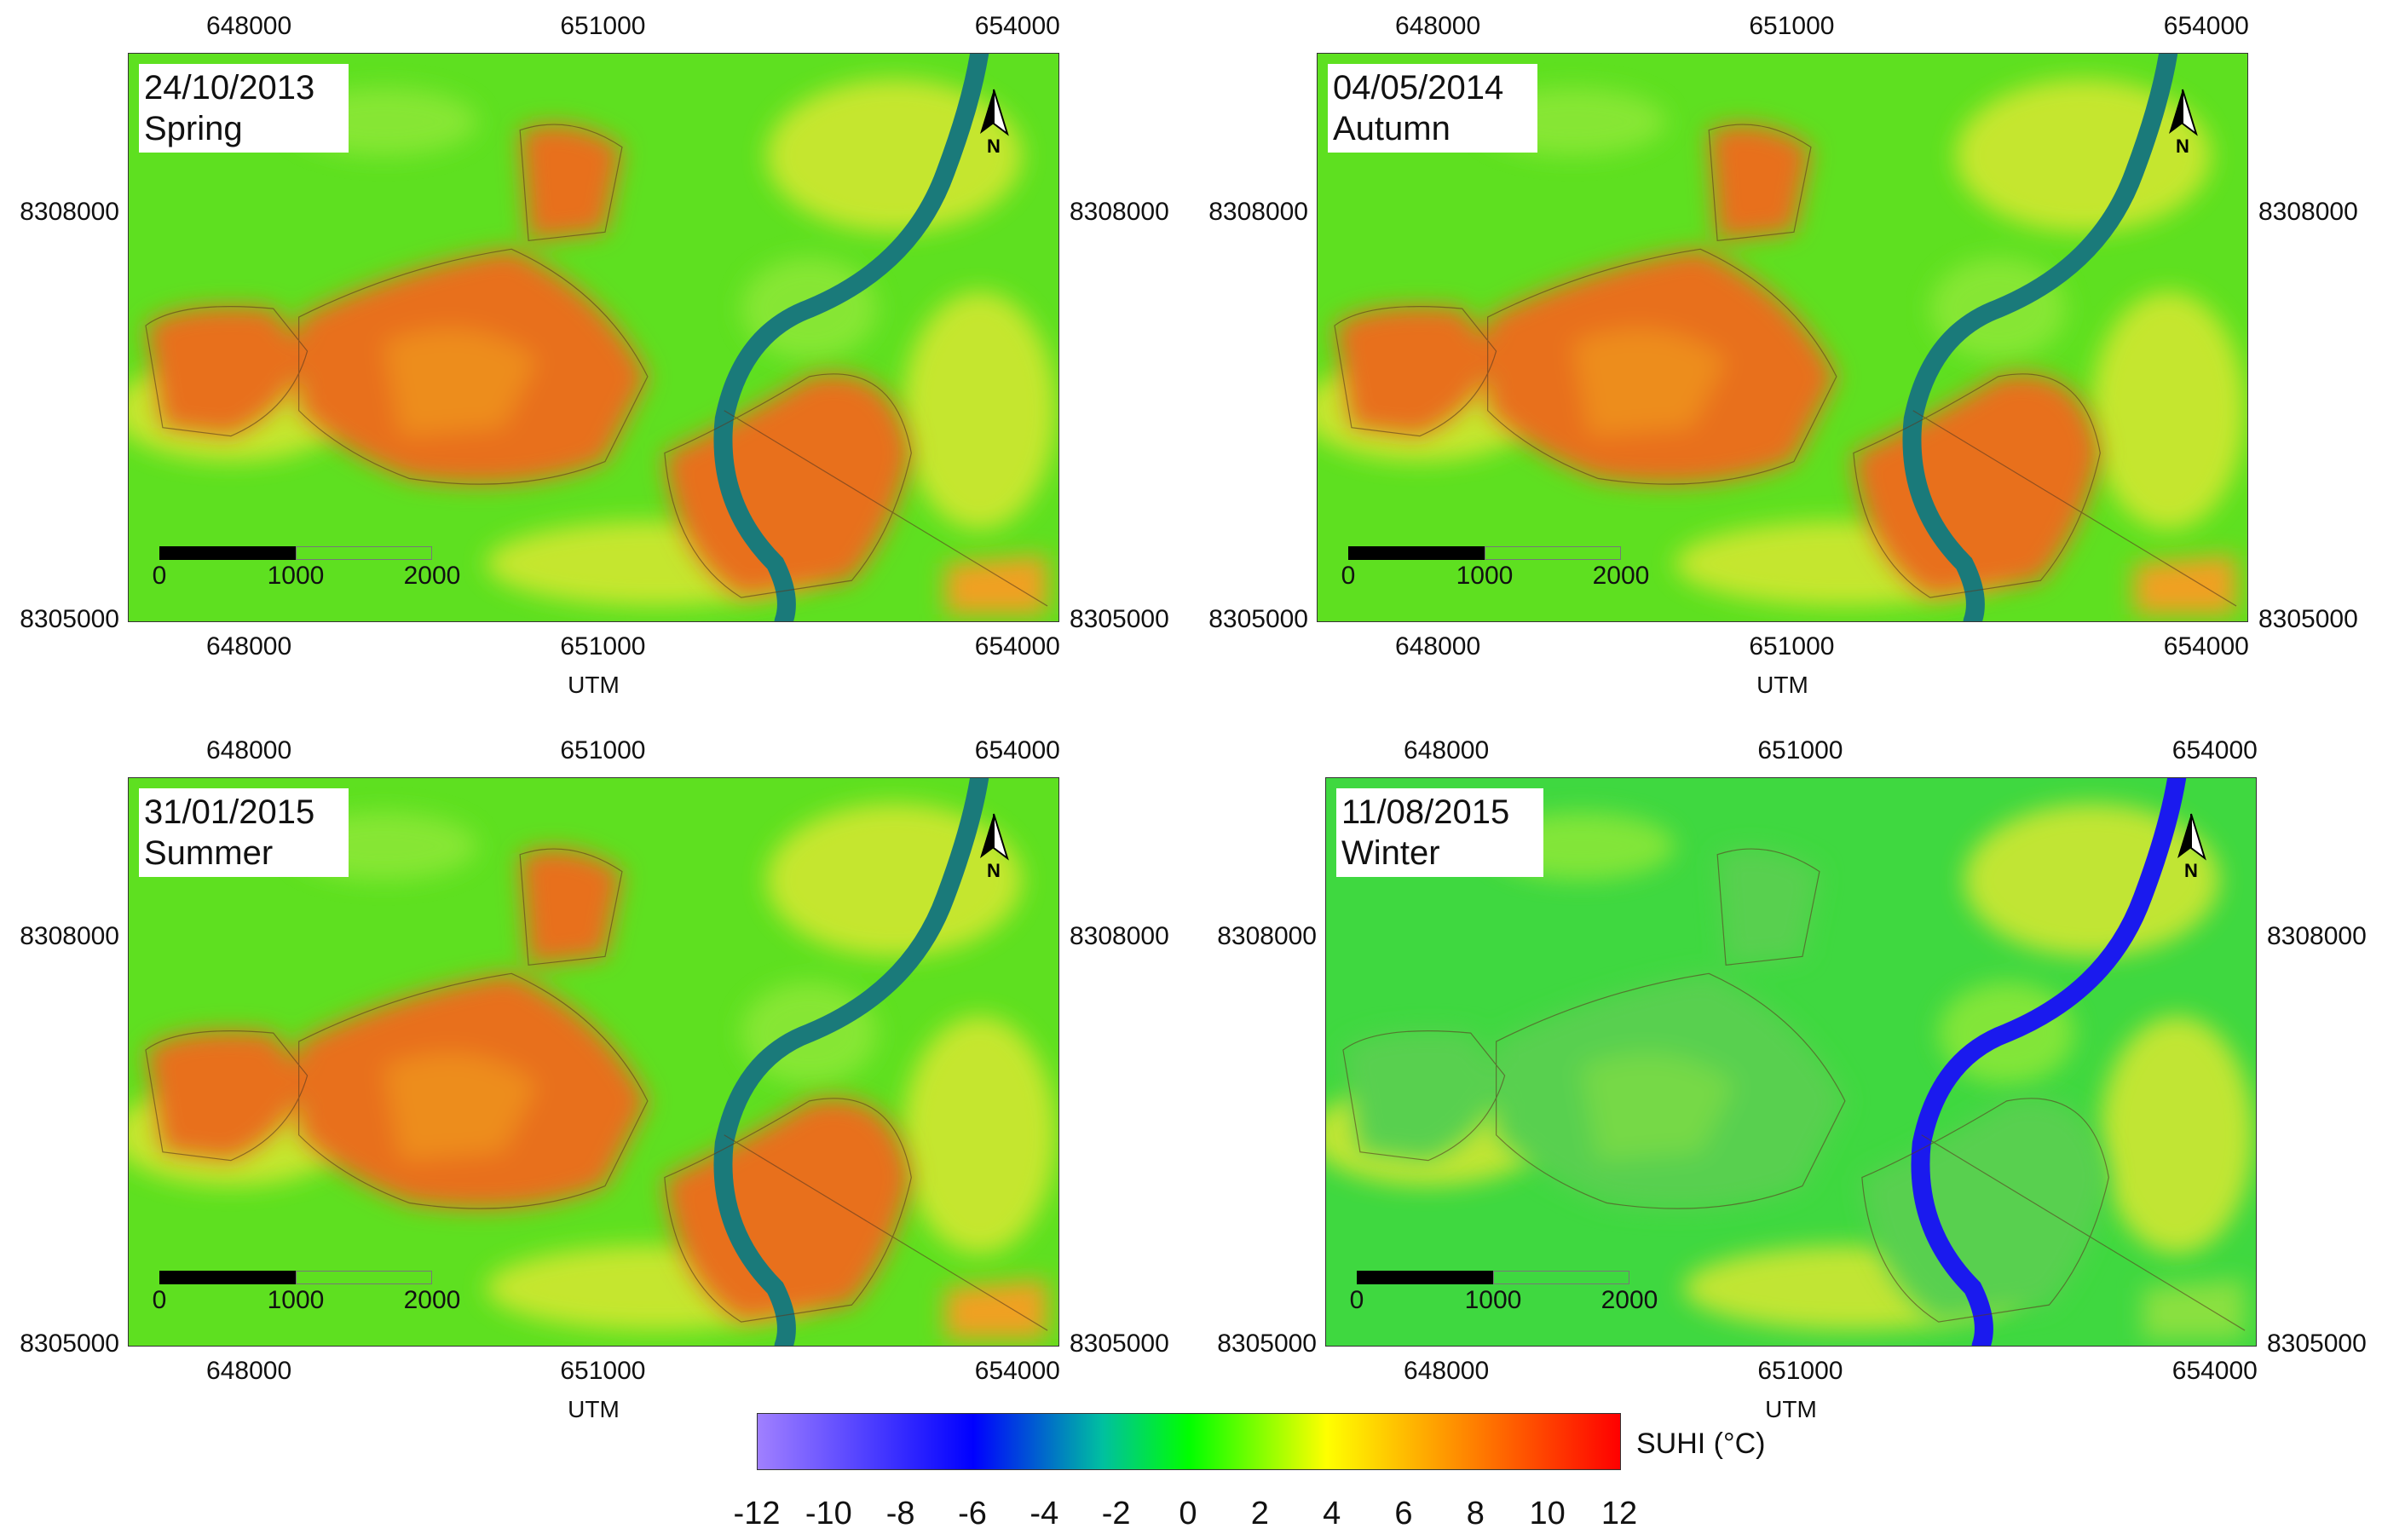  What do you see at coordinates (229, 88) in the screenshot?
I see `panel-date: 24/10/2013` at bounding box center [229, 88].